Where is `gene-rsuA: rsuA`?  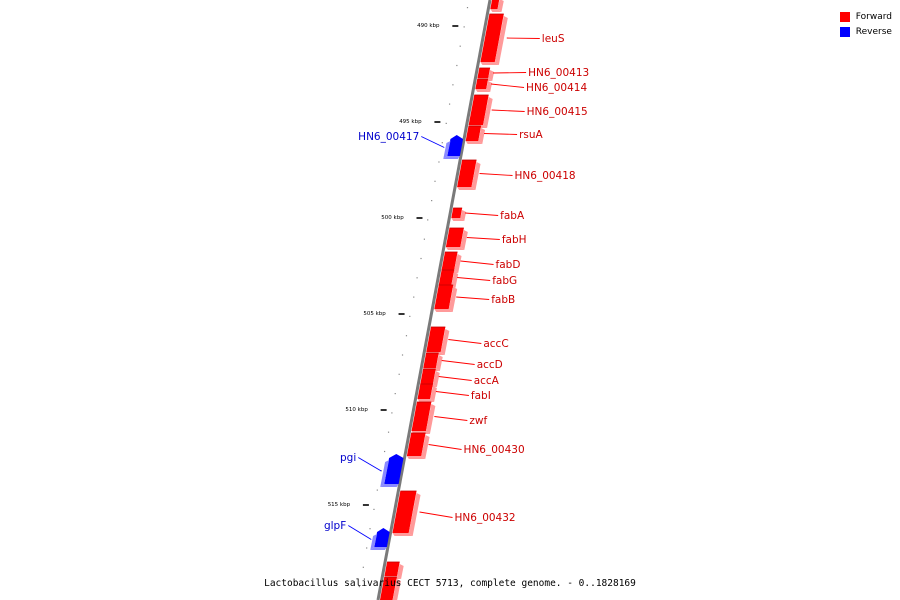
gene-rsuA: rsuA is located at coordinates (504, 134).